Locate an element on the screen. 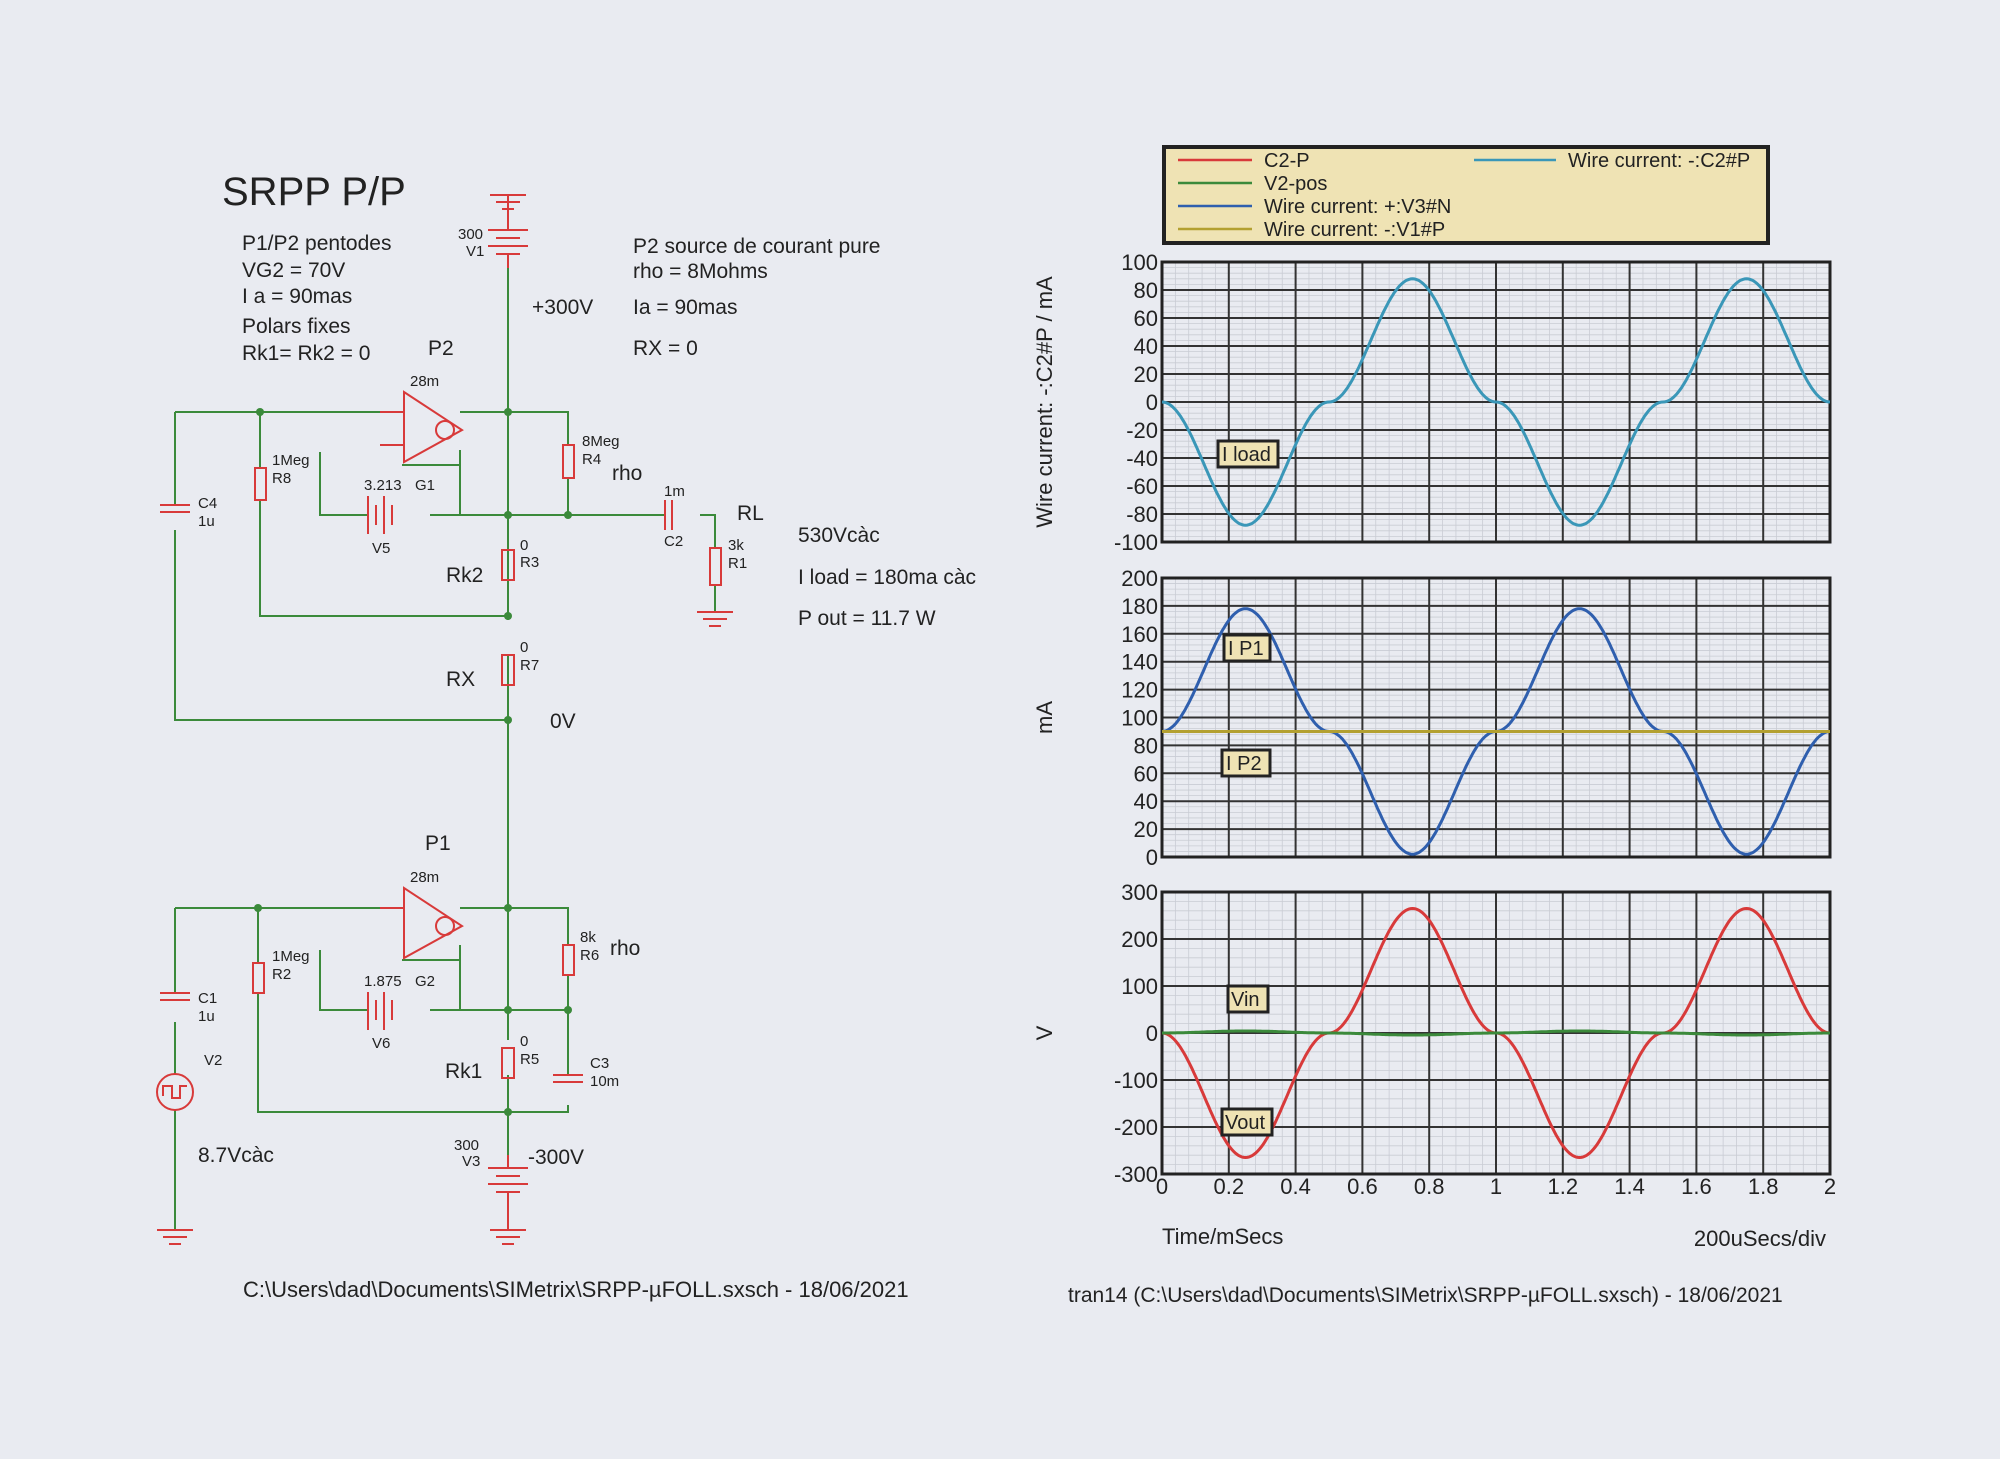 Image resolution: width=2000 pixels, height=1459 pixels. x-tick-label: 2 is located at coordinates (1830, 1186).